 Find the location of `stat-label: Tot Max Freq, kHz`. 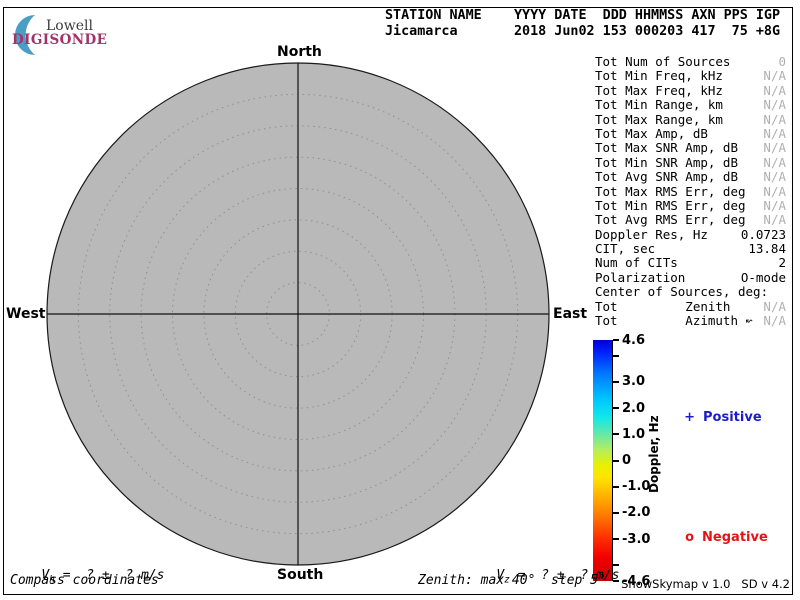

stat-label: Tot Max Freq, kHz is located at coordinates (659, 90).